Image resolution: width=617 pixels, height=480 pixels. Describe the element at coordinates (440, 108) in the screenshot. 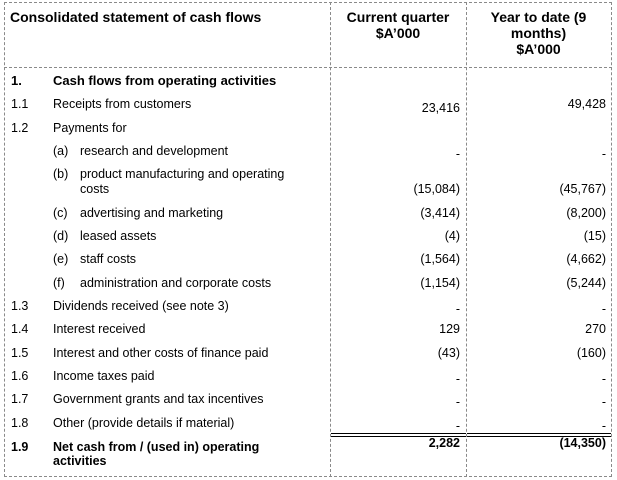

I see `row-current-quarter: 23,416` at that location.